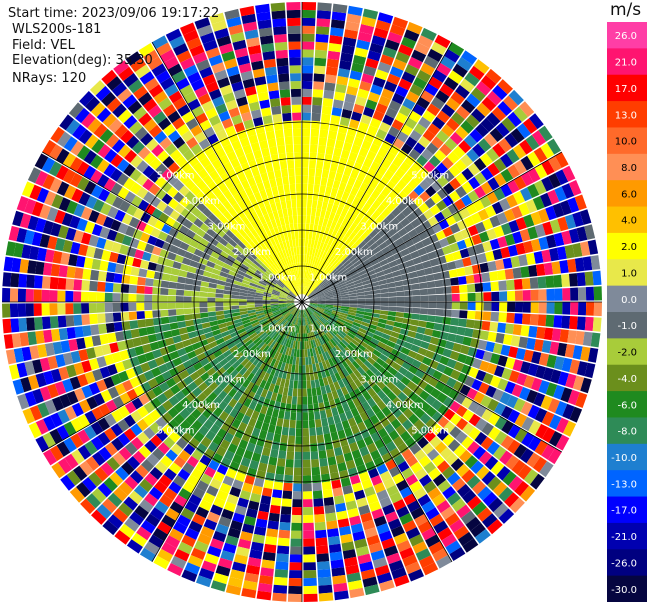 The image size is (647, 607). What do you see at coordinates (626, 36) in the screenshot?
I see `colorbar-tick: 26.0` at bounding box center [626, 36].